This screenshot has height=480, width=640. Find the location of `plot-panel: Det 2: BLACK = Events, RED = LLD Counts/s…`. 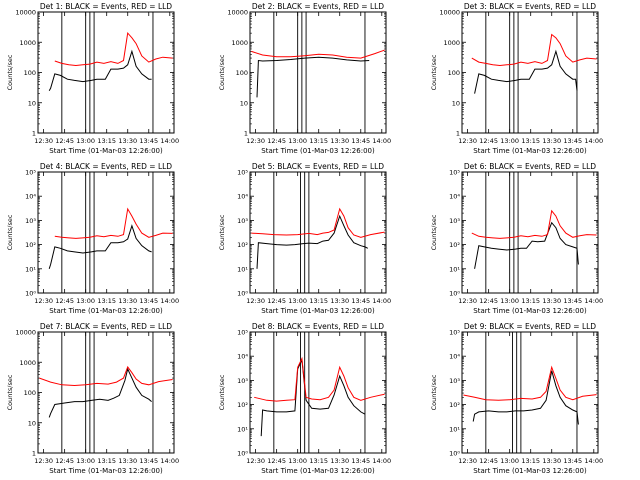

plot-panel: Det 2: BLACK = Events, RED = LLD Counts/s… is located at coordinates (304, 78).